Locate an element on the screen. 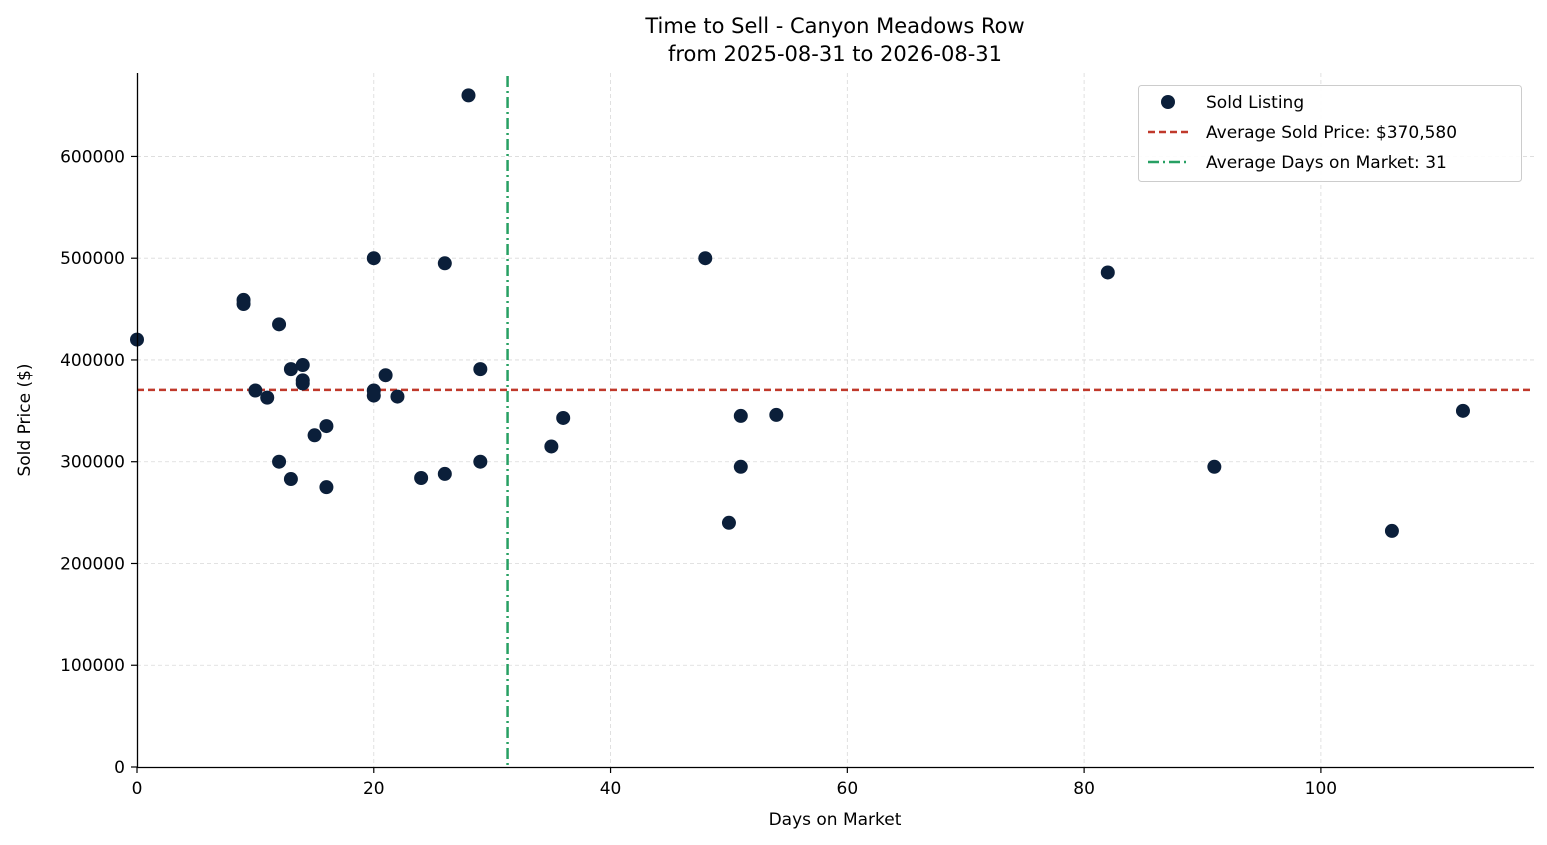 This screenshot has height=845, width=1547. legend-label-avg-price: Average Sold Price: $370,580 is located at coordinates (1331, 133).